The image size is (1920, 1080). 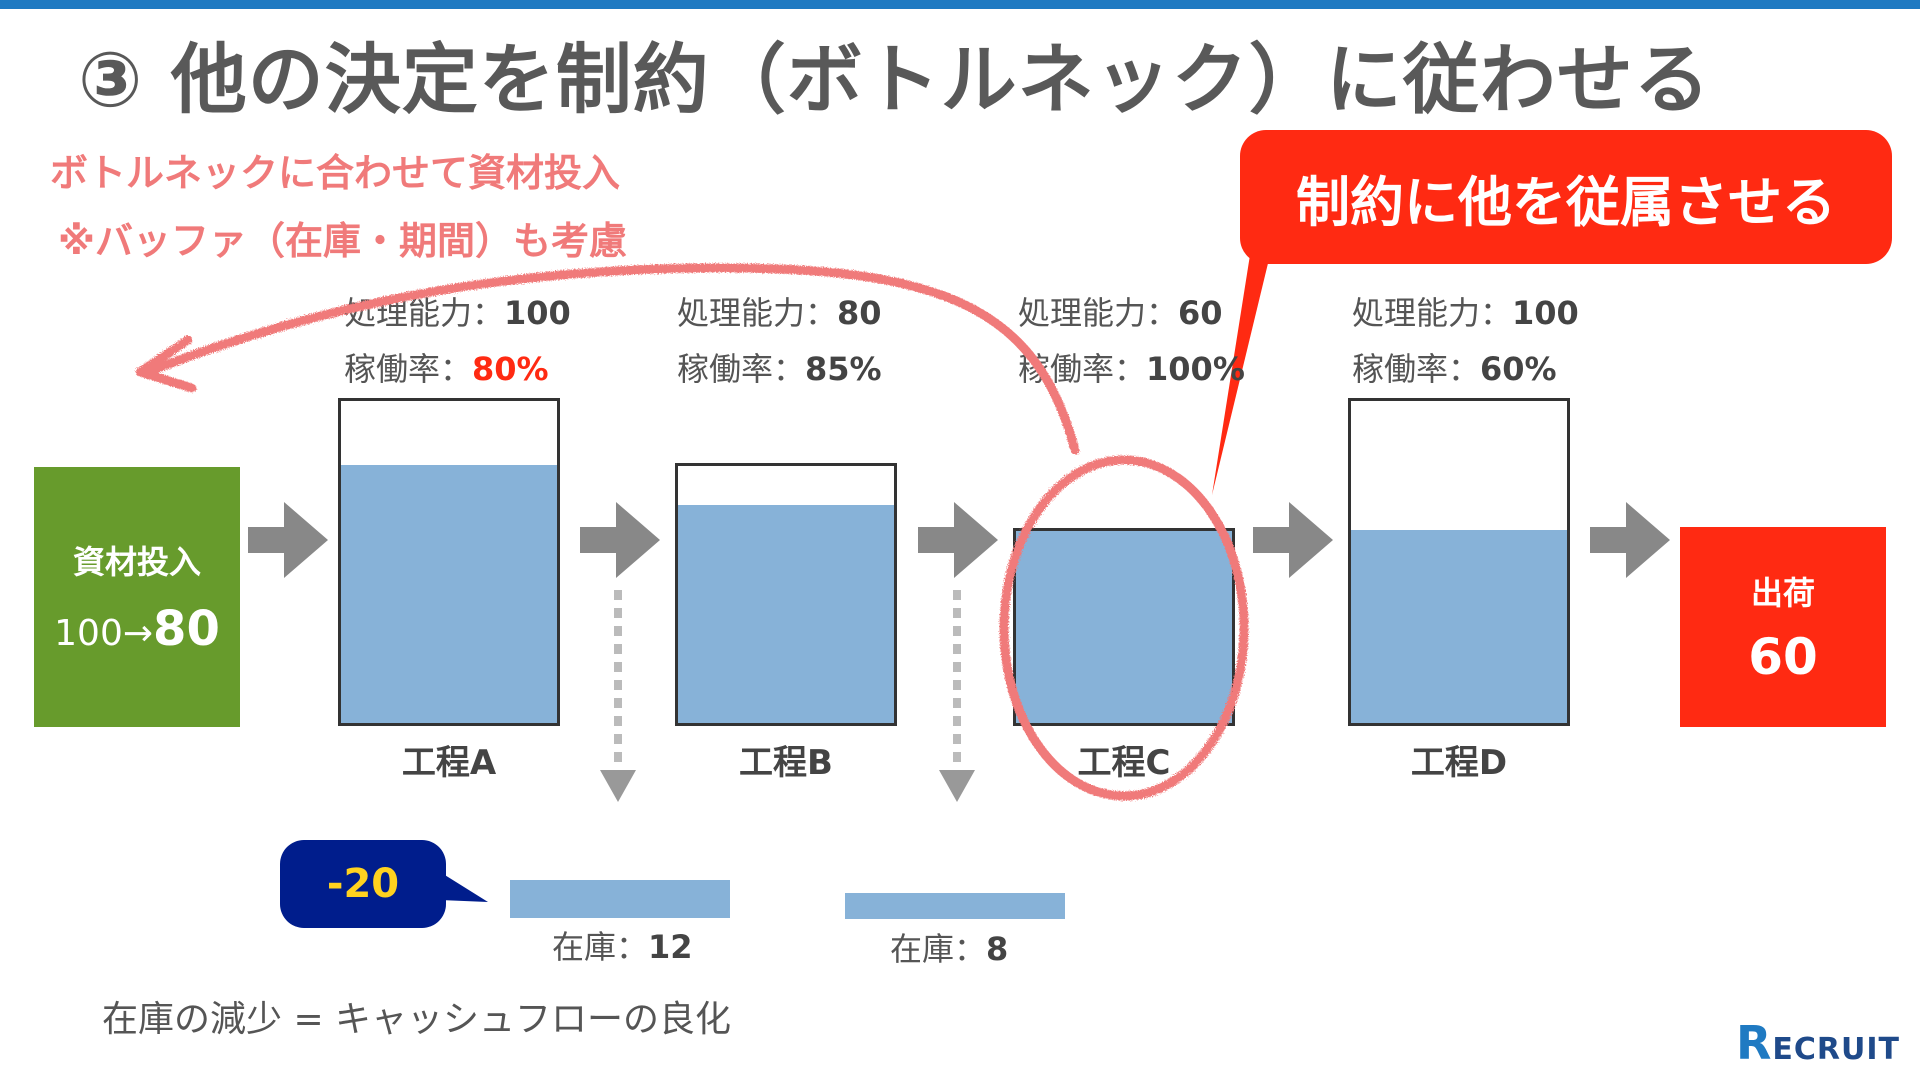 I want to click on process-c-fill, so click(x=1124, y=627).